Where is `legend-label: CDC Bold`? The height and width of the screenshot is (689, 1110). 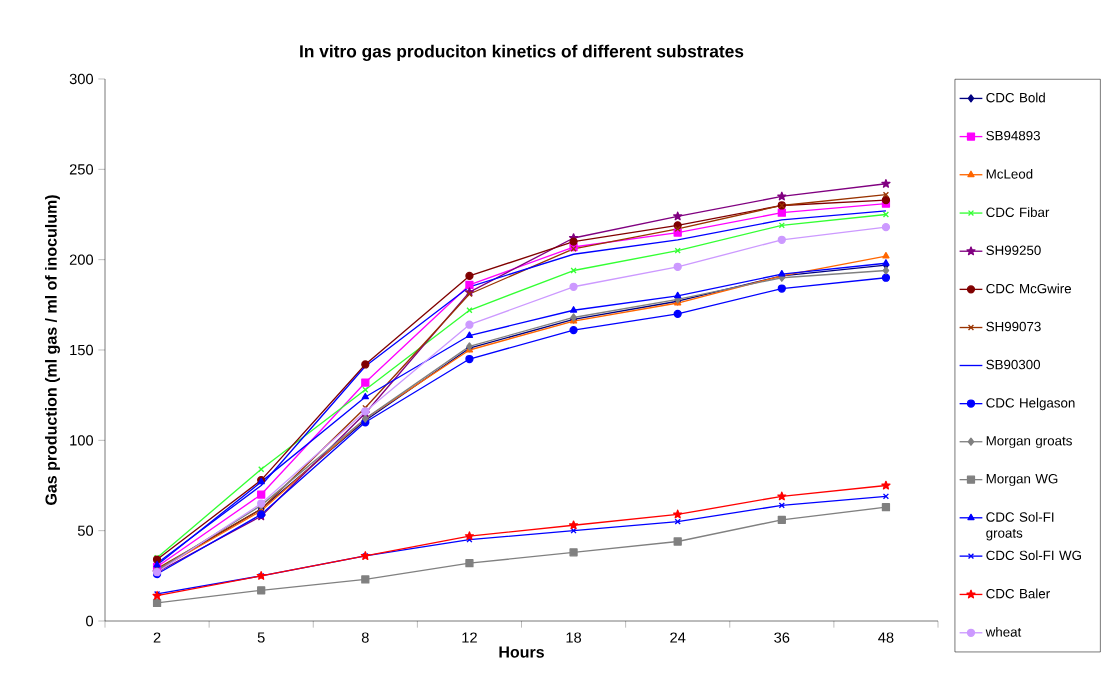 legend-label: CDC Bold is located at coordinates (1015, 97).